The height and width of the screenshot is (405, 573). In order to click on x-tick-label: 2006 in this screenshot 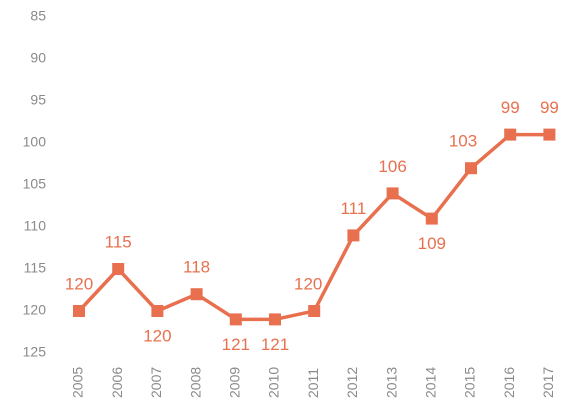, I will do `click(117, 382)`.